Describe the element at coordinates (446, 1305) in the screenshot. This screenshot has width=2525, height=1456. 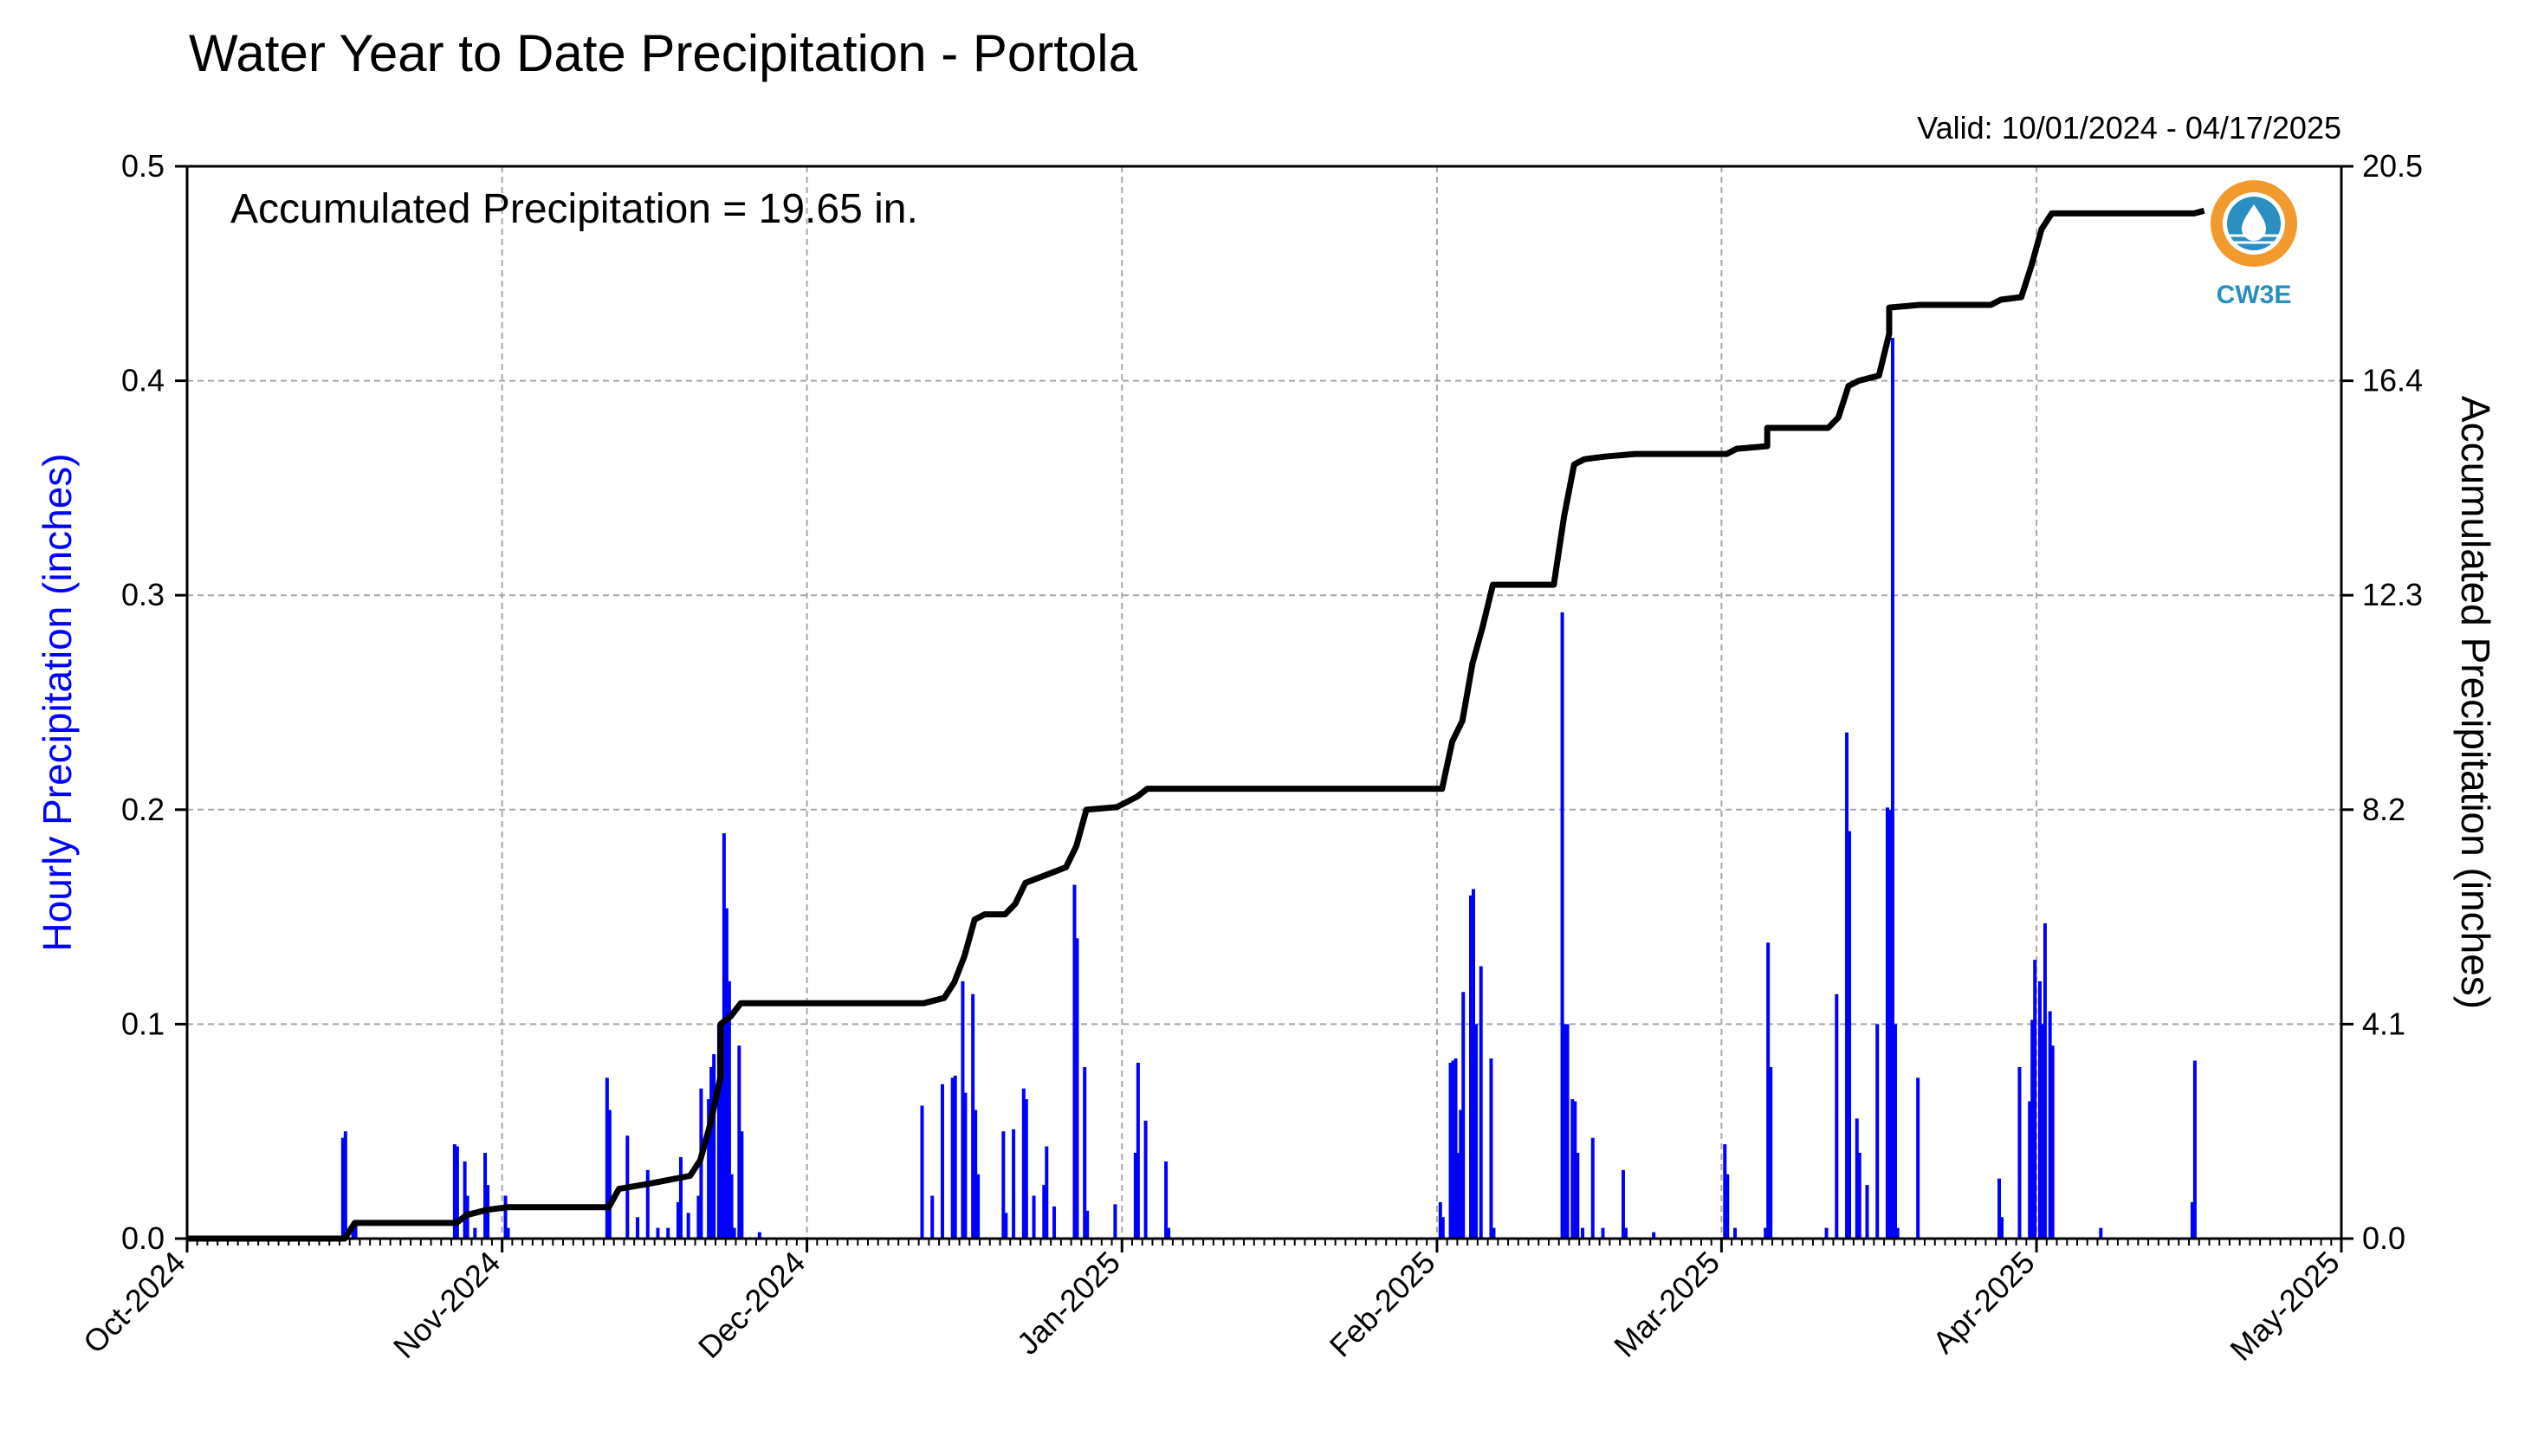
I see `x-tick-label: Nov-2024` at that location.